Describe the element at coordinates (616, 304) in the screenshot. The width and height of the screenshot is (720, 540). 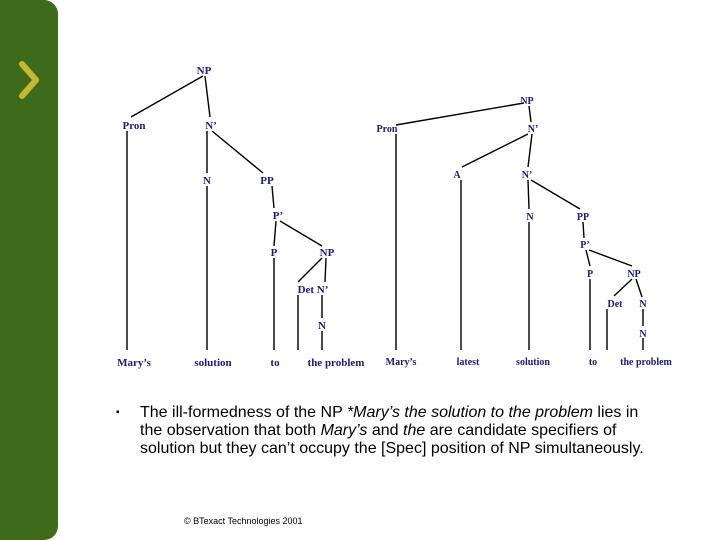
I see `node-det: Det` at that location.